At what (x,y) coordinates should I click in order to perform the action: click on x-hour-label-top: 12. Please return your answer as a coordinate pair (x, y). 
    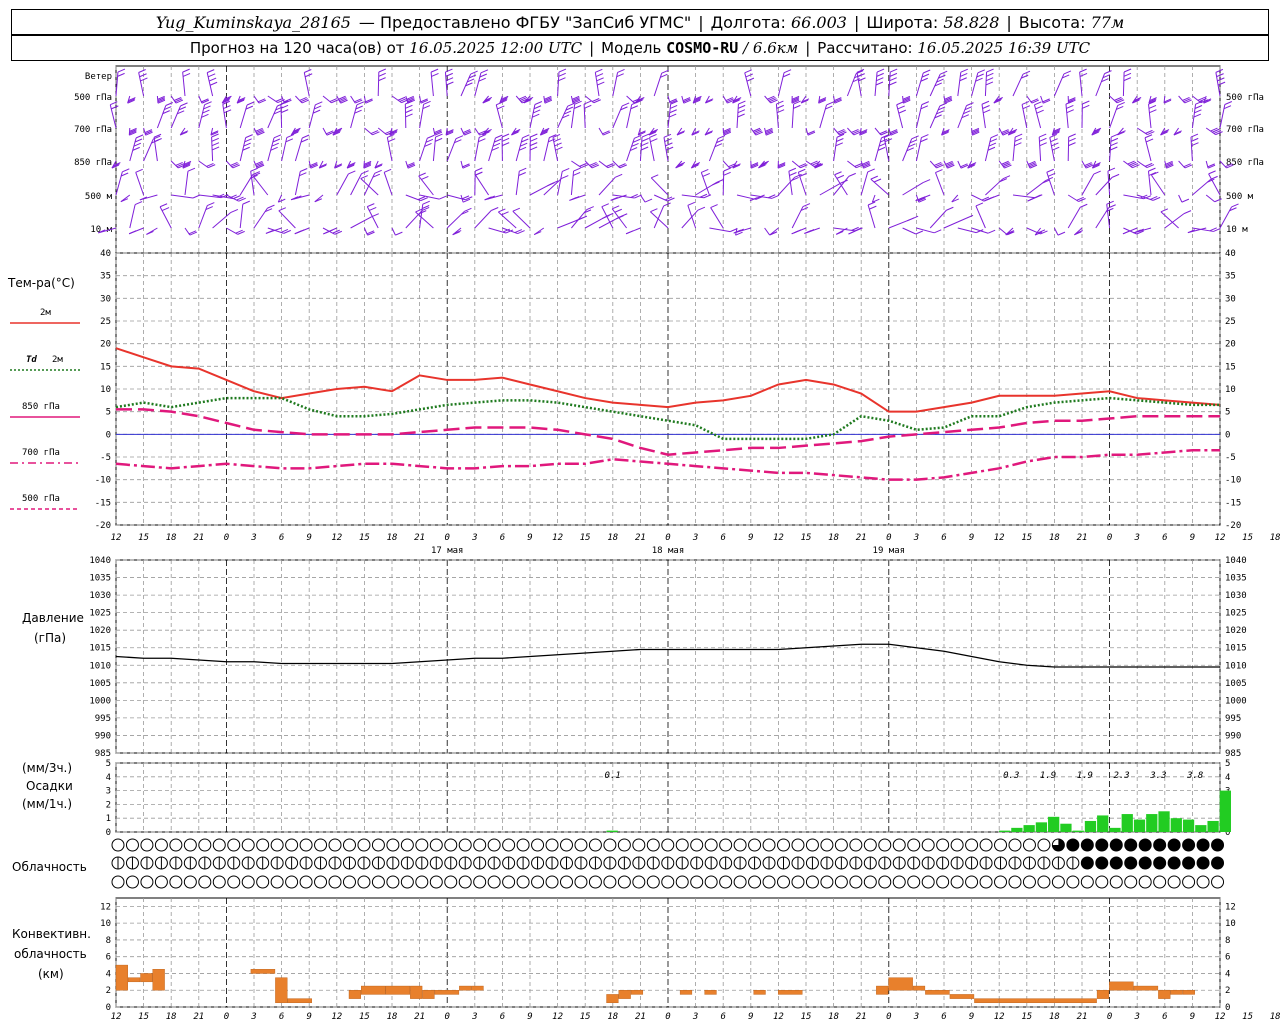
    Looking at the image, I should click on (116, 538).